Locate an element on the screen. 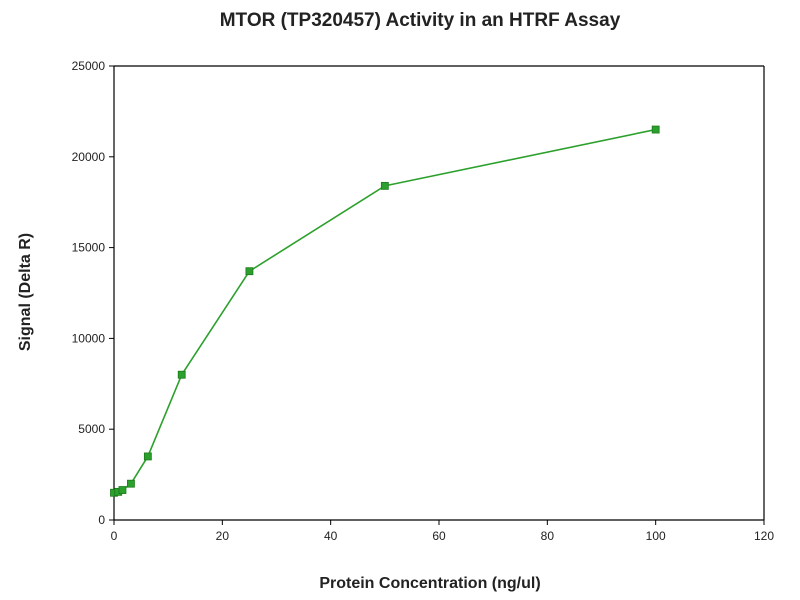 This screenshot has height=600, width=800. y-tick-label: 10000 is located at coordinates (89, 338).